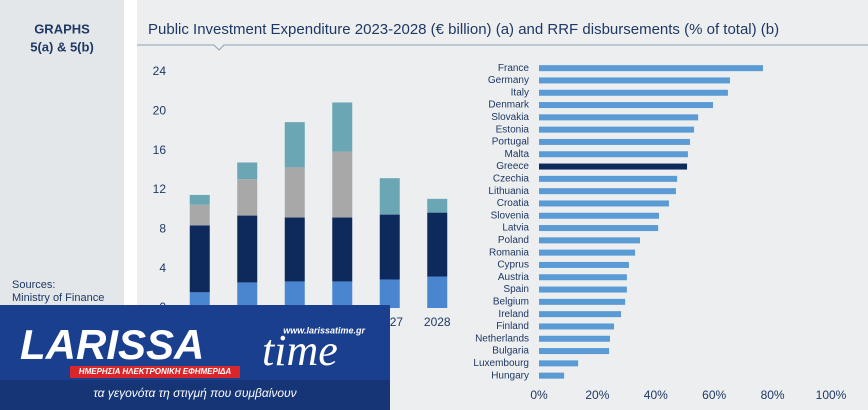 The image size is (868, 410). I want to click on y-tick-label: 24, so click(160, 71).